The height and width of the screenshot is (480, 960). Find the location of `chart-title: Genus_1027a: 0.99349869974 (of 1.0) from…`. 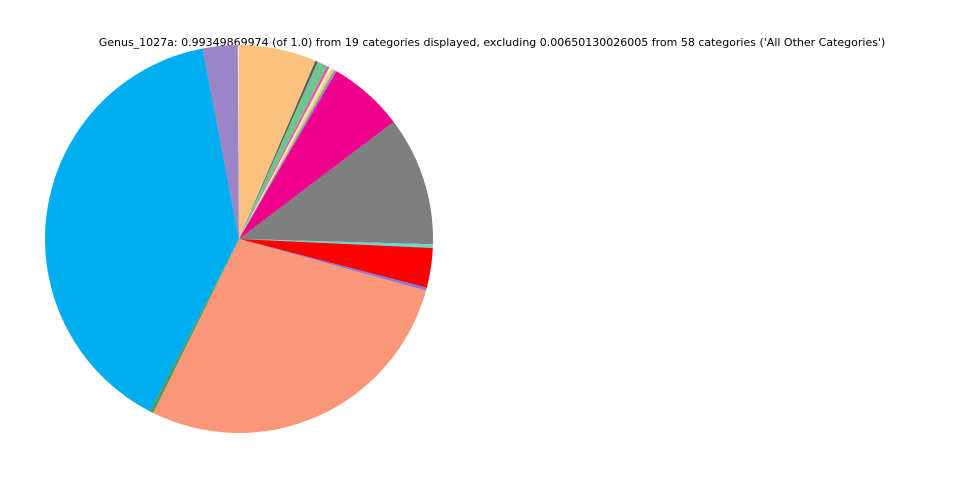

chart-title: Genus_1027a: 0.99349869974 (of 1.0) from… is located at coordinates (492, 42).